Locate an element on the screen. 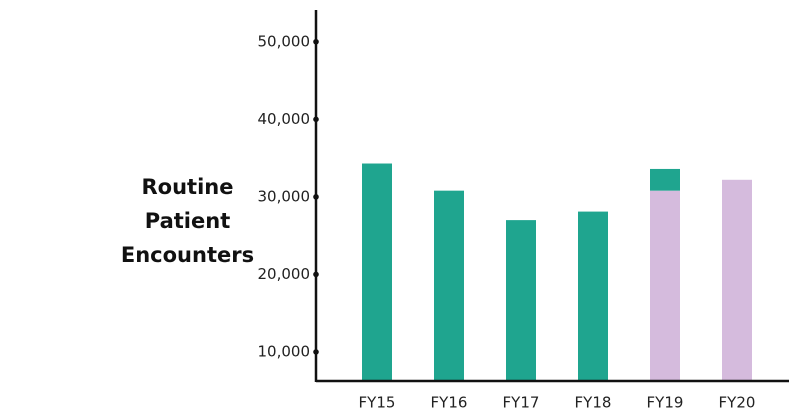 This screenshot has height=414, width=789. x-tick-label: FY15 is located at coordinates (377, 403).